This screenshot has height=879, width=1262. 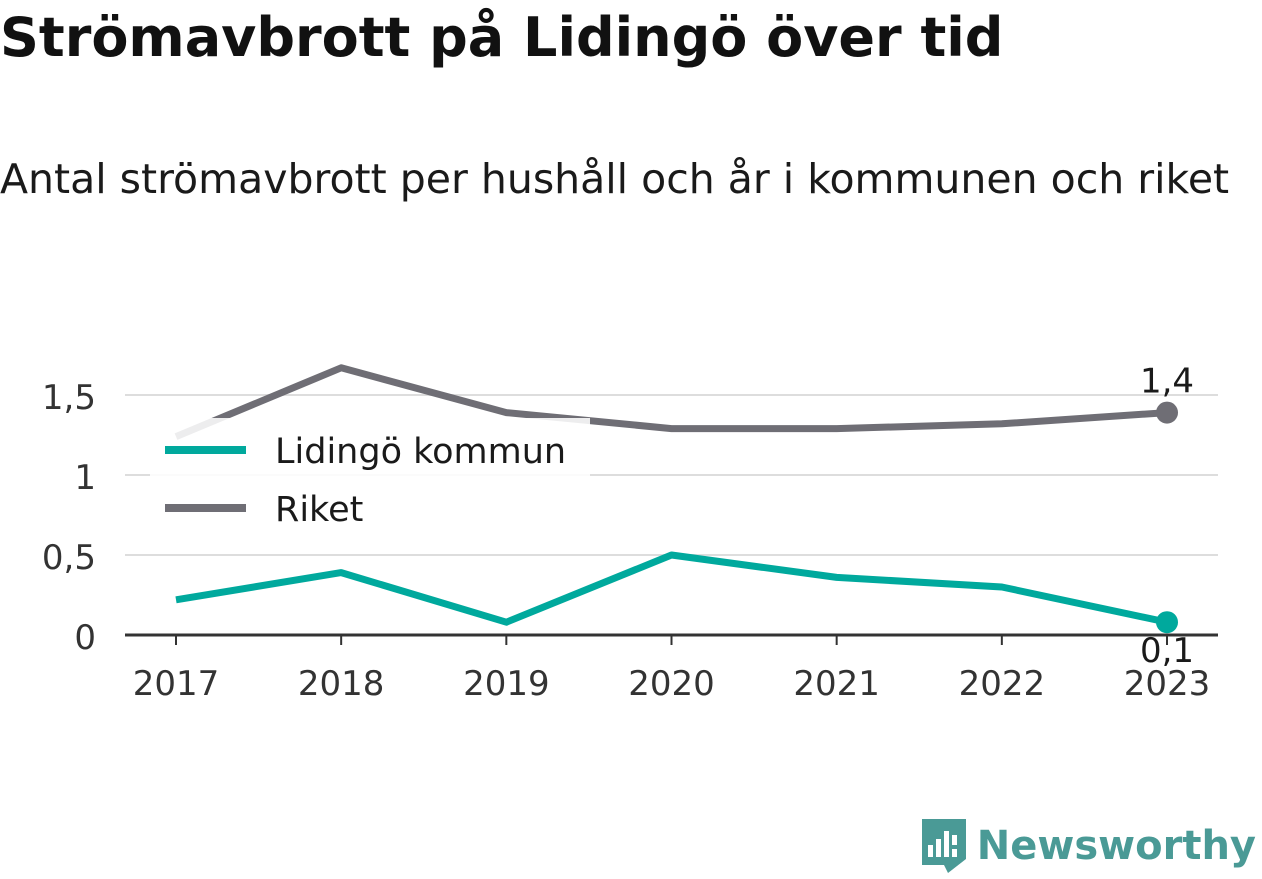 I want to click on x-tick-label-2: 2019, so click(x=506, y=684).